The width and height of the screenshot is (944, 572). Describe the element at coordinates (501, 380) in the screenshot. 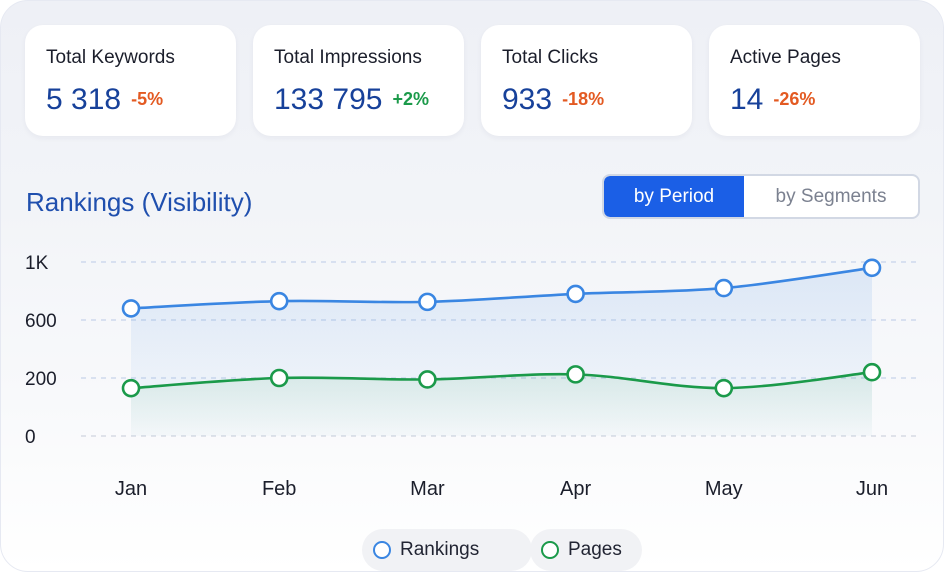

I see `pages-series-line` at that location.